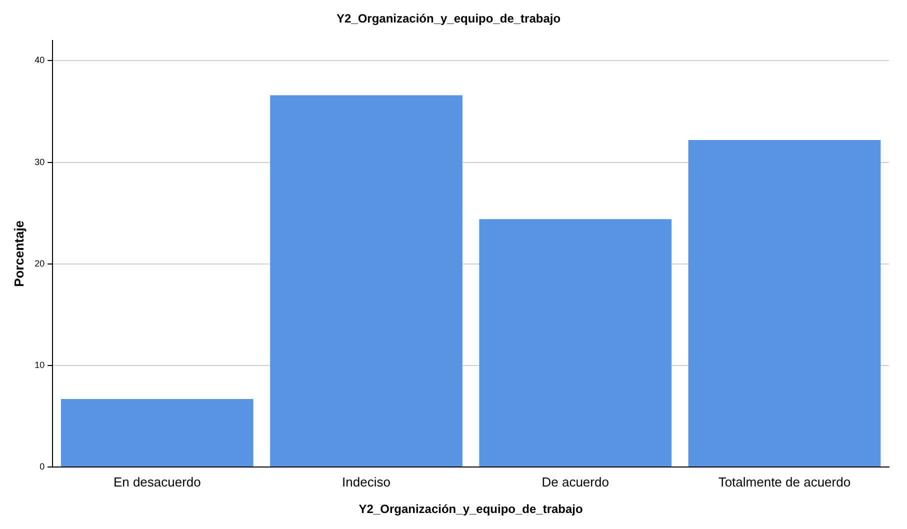 Image resolution: width=907 pixels, height=529 pixels. Describe the element at coordinates (448, 19) in the screenshot. I see `chart-title: Y2_Organización_y_equipo_de_trabajo` at that location.